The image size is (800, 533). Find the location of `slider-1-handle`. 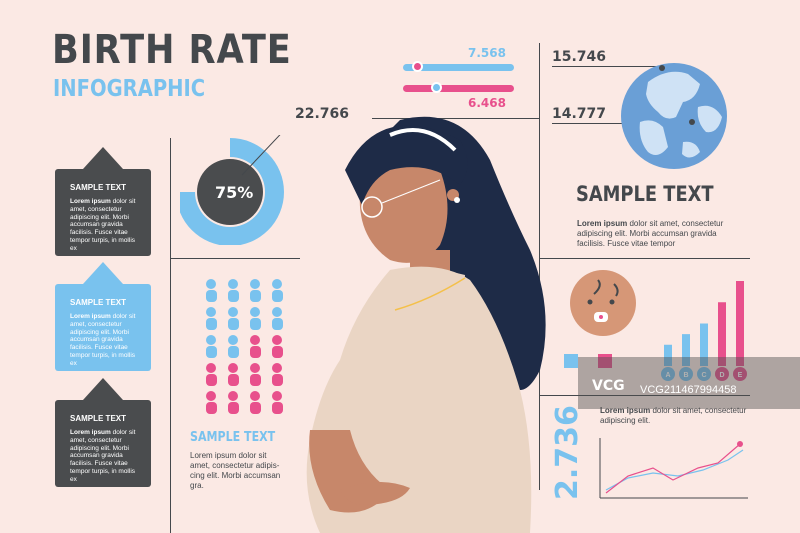

slider-1-handle is located at coordinates (417, 66).